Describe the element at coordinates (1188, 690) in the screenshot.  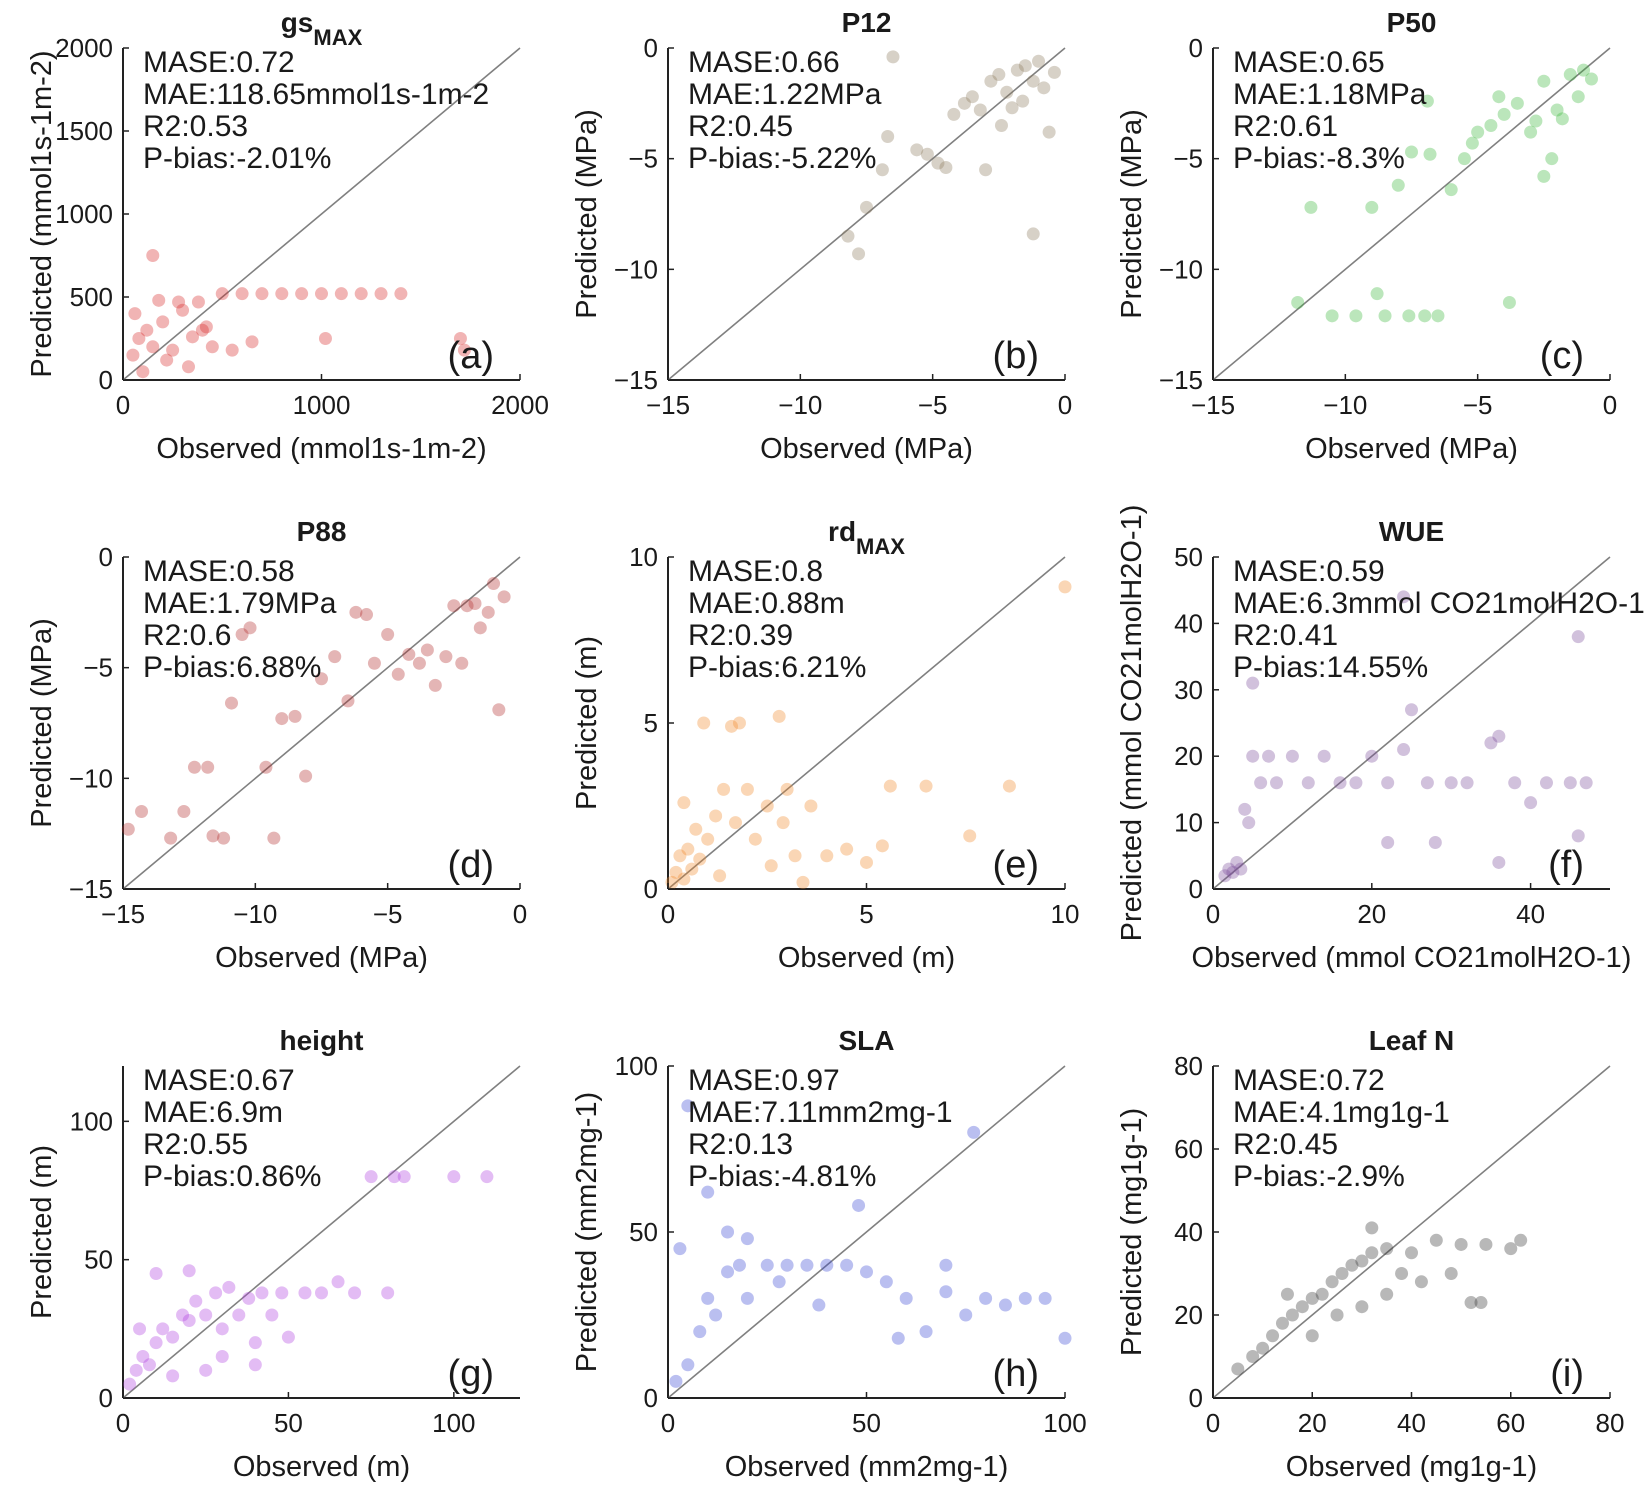
I see `y-tick-label: 30` at that location.